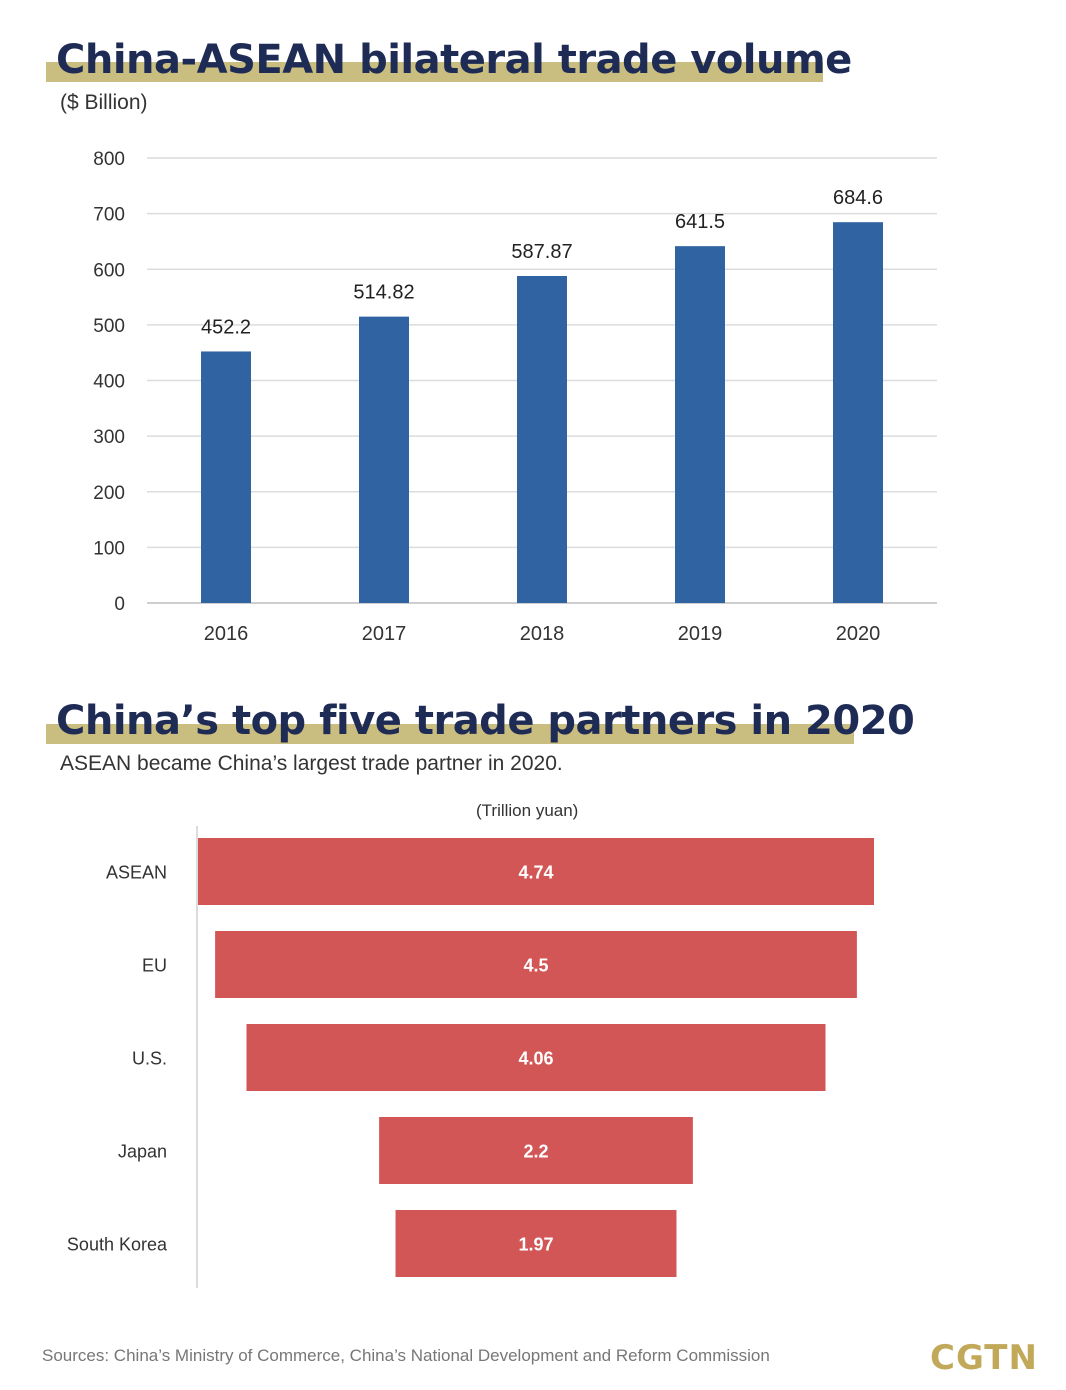 The image size is (1066, 1390). Describe the element at coordinates (109, 159) in the screenshot. I see `y-tick-label-800: 800` at that location.